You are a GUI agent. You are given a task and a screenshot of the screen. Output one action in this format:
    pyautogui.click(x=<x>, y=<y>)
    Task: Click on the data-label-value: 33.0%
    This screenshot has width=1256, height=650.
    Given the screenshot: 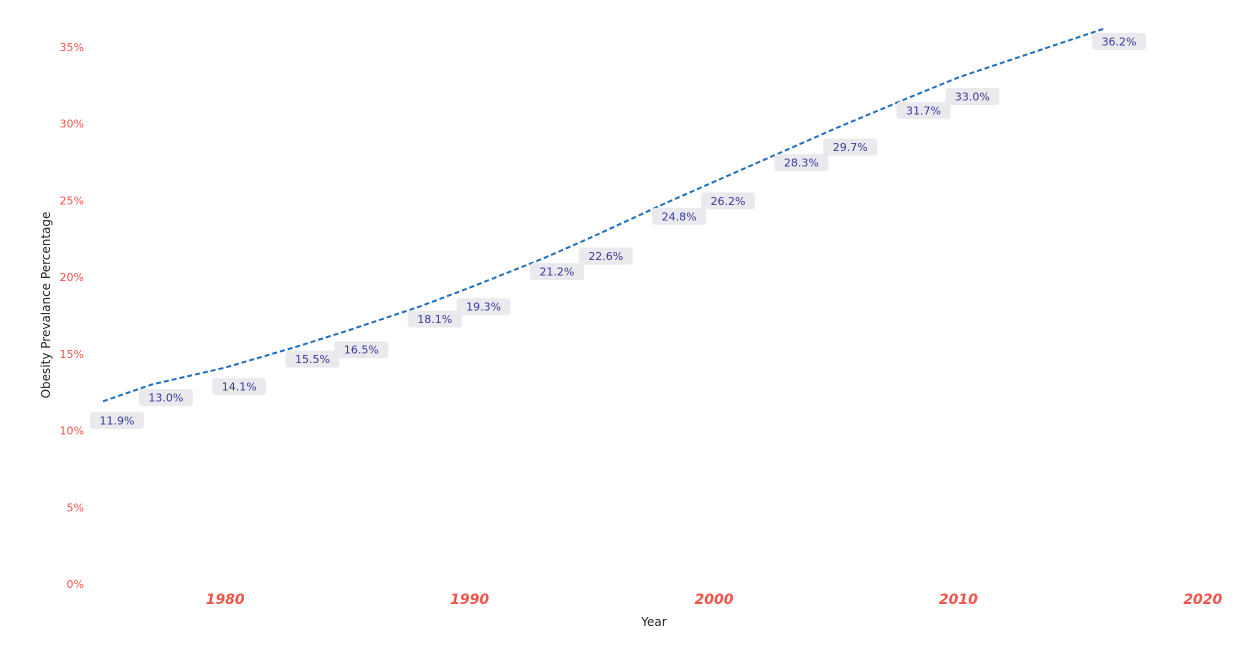 What is the action you would take?
    pyautogui.click(x=972, y=96)
    